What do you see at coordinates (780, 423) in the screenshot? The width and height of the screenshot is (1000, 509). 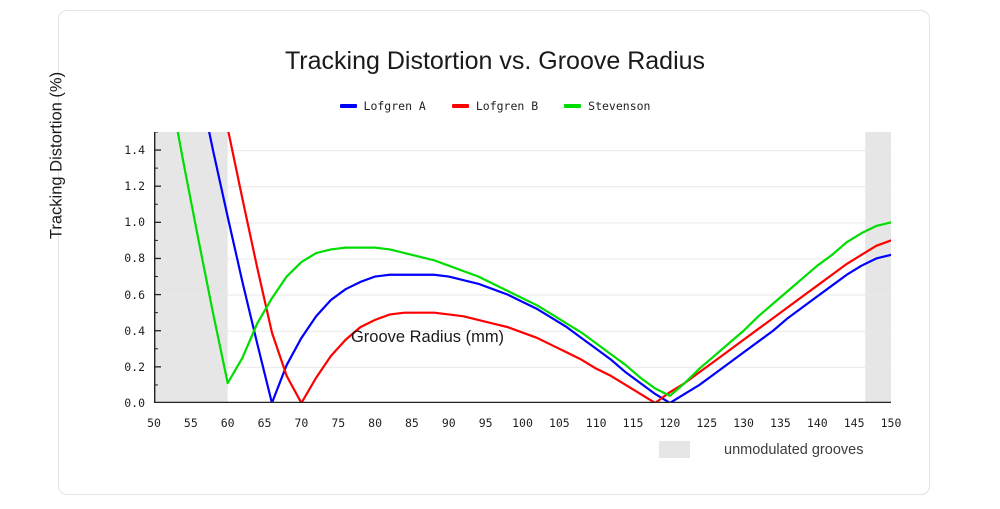 I see `x-tick-label: 135` at bounding box center [780, 423].